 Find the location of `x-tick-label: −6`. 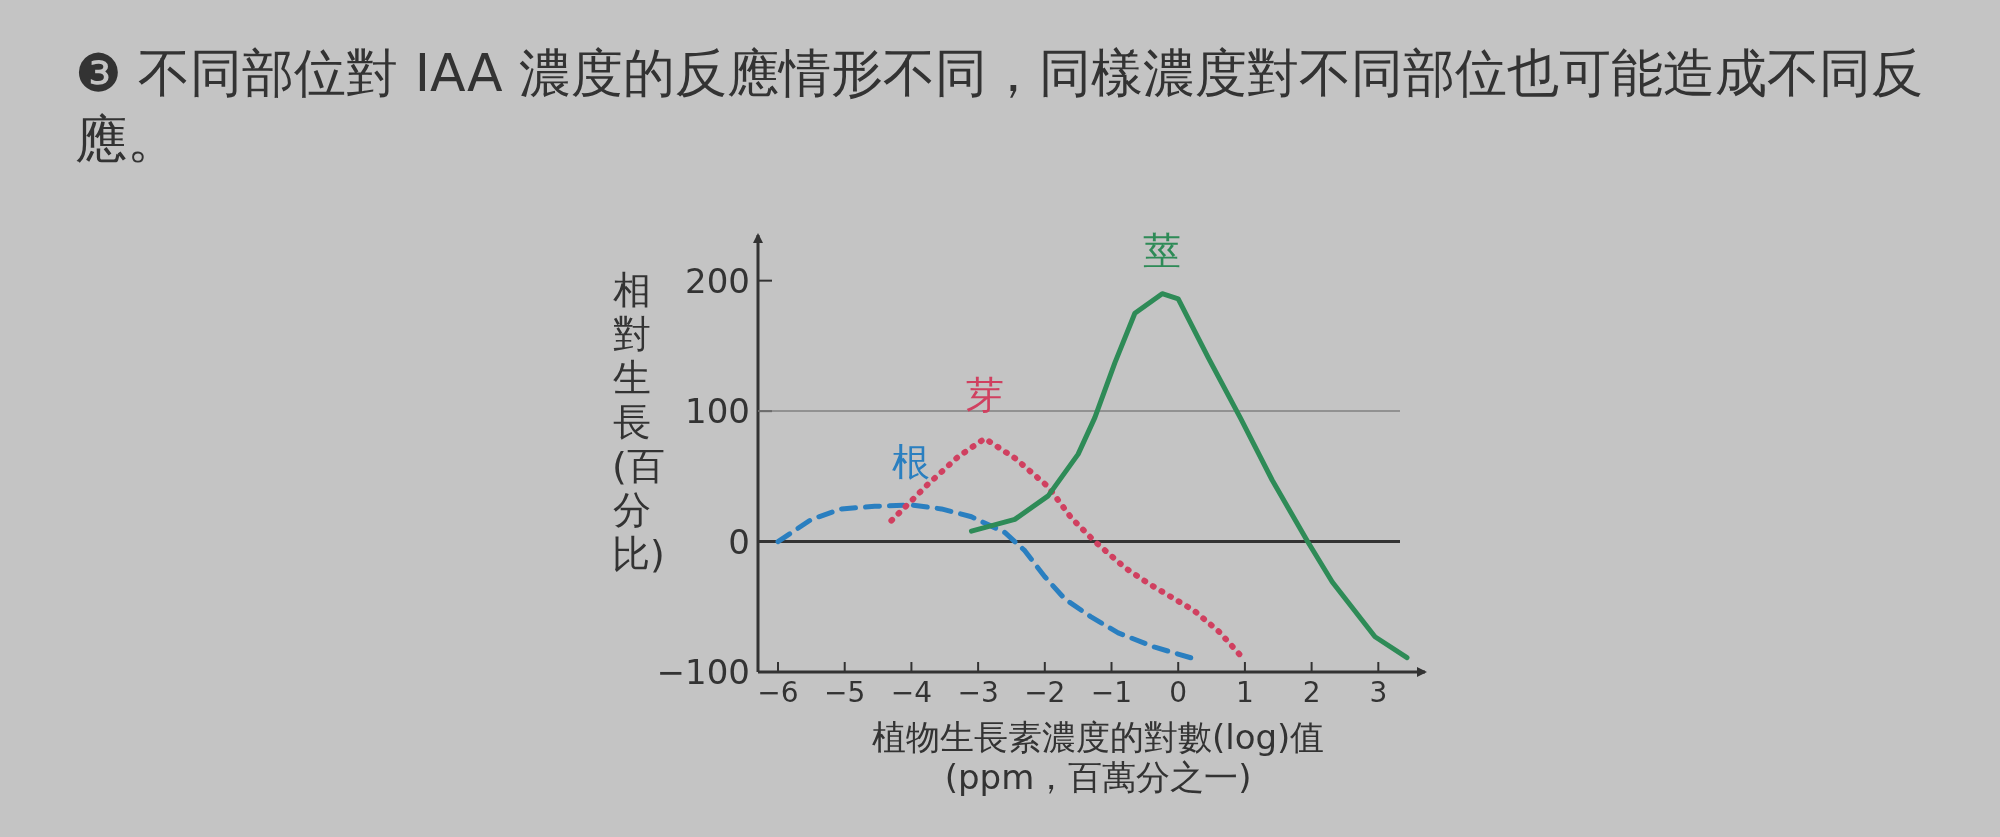

x-tick-label: −6 is located at coordinates (778, 692).